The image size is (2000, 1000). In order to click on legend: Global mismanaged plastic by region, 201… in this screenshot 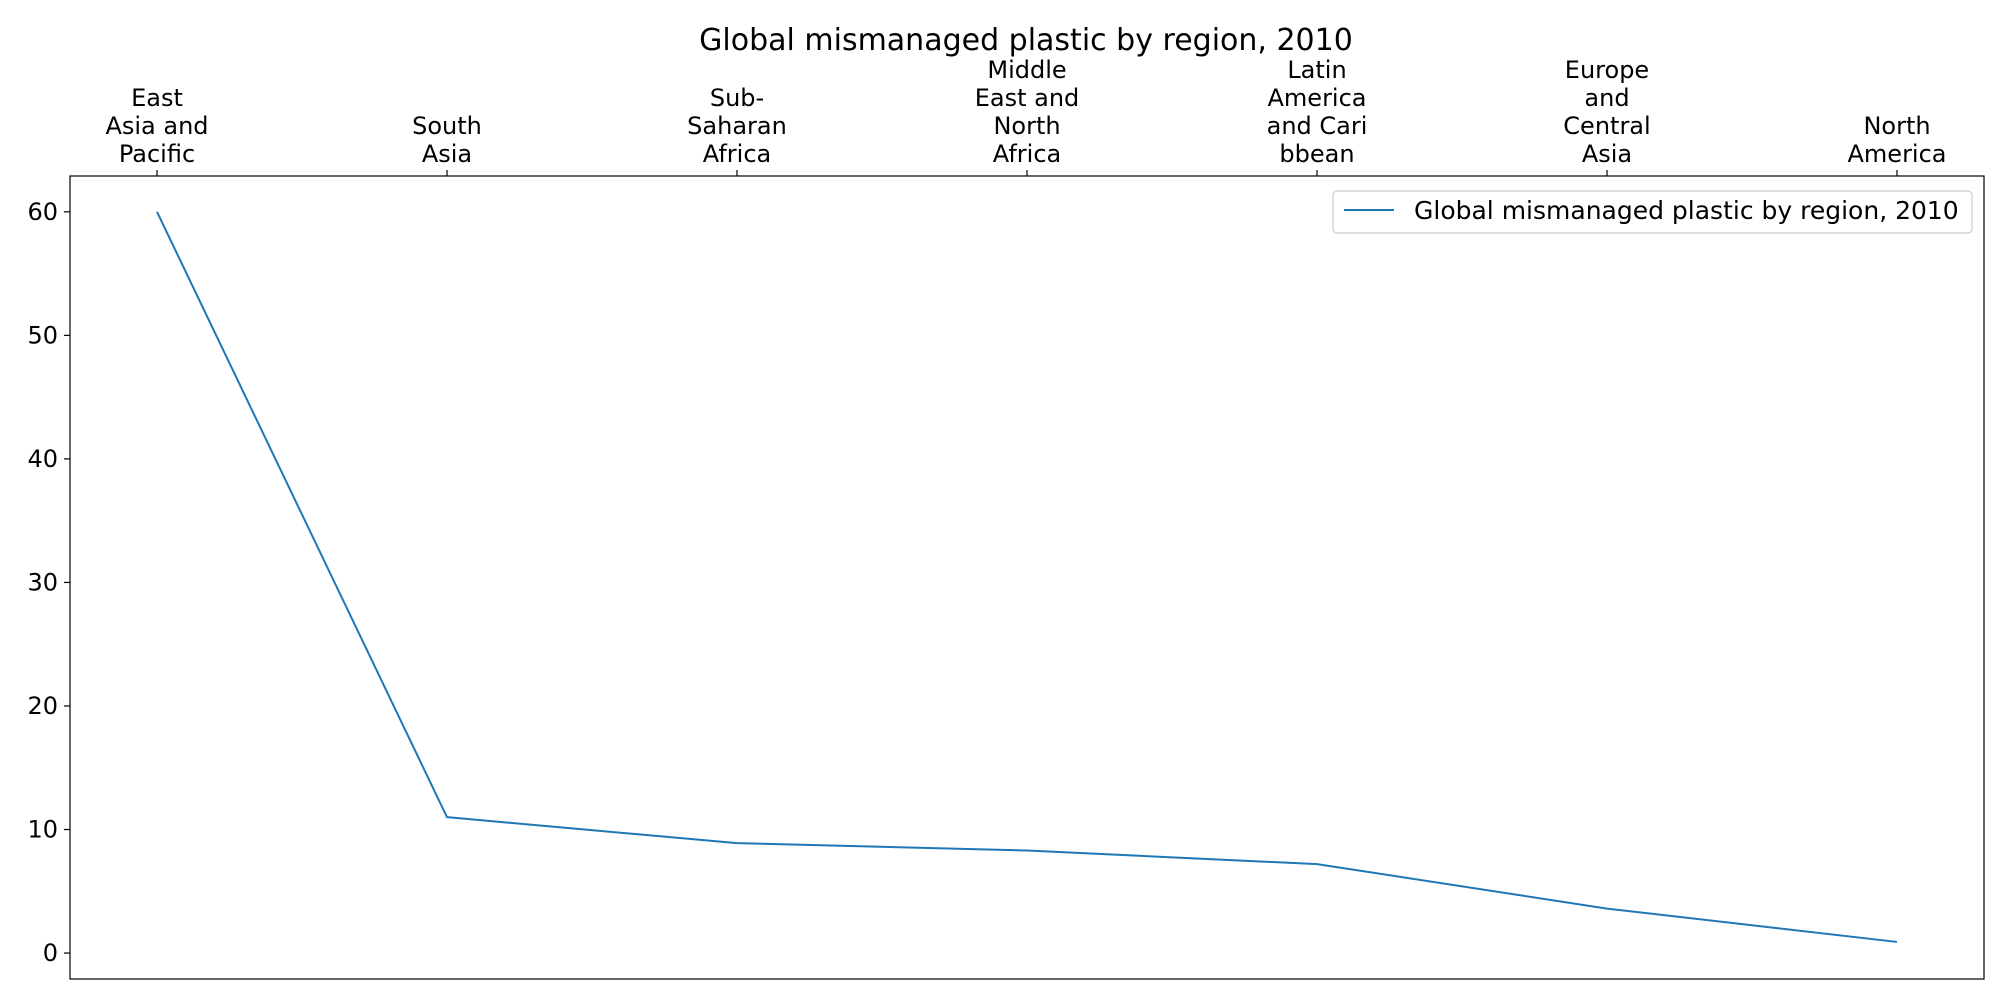, I will do `click(1652, 212)`.